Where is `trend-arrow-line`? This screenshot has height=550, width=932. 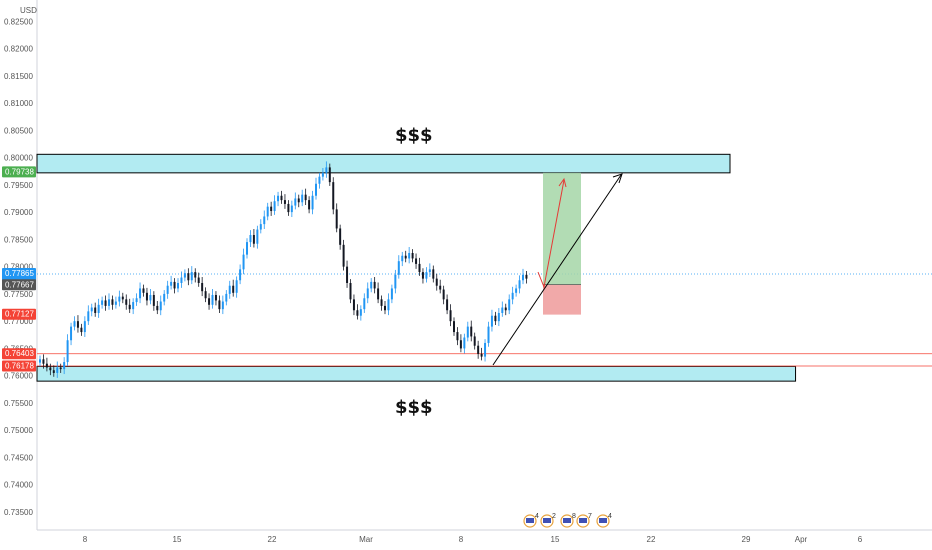
trend-arrow-line is located at coordinates (557, 270).